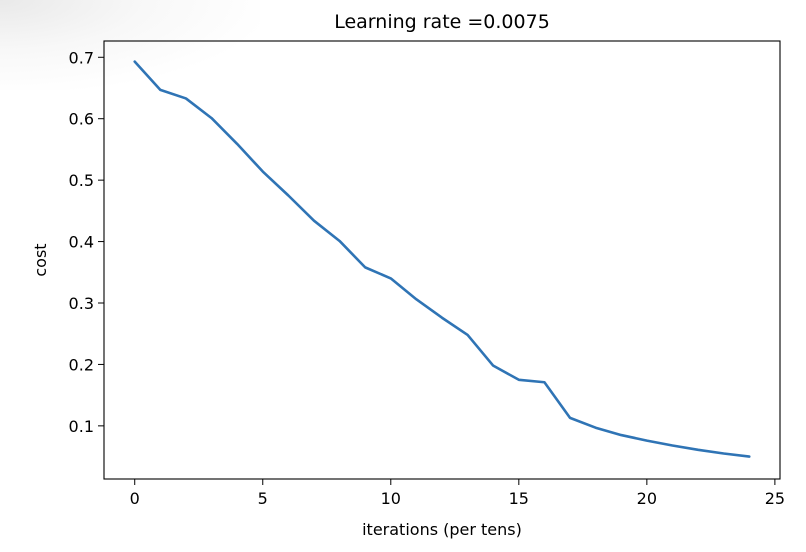 The image size is (806, 552). What do you see at coordinates (135, 498) in the screenshot?
I see `x-tick-label: 0` at bounding box center [135, 498].